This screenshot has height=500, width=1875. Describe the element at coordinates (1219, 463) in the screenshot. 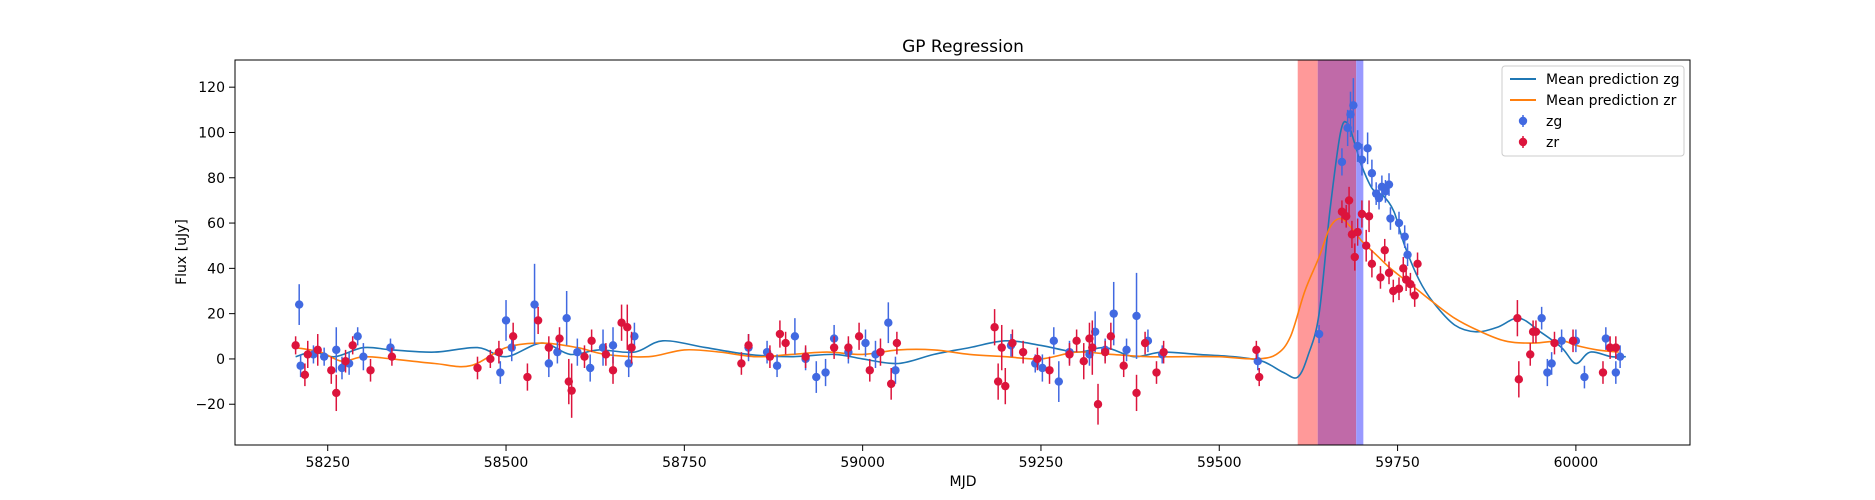

I see `x-tick-label: 59500` at that location.